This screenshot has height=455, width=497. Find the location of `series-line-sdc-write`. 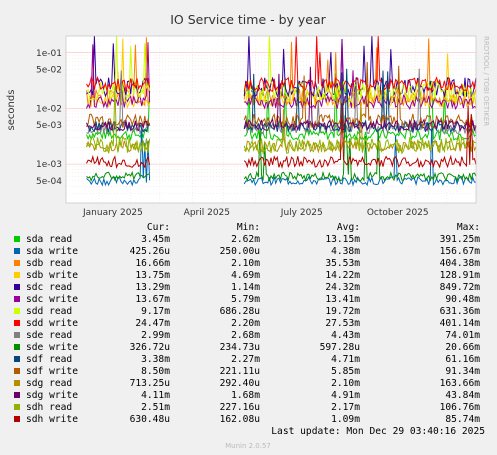

series-line-sdc-write is located at coordinates (281, 76).